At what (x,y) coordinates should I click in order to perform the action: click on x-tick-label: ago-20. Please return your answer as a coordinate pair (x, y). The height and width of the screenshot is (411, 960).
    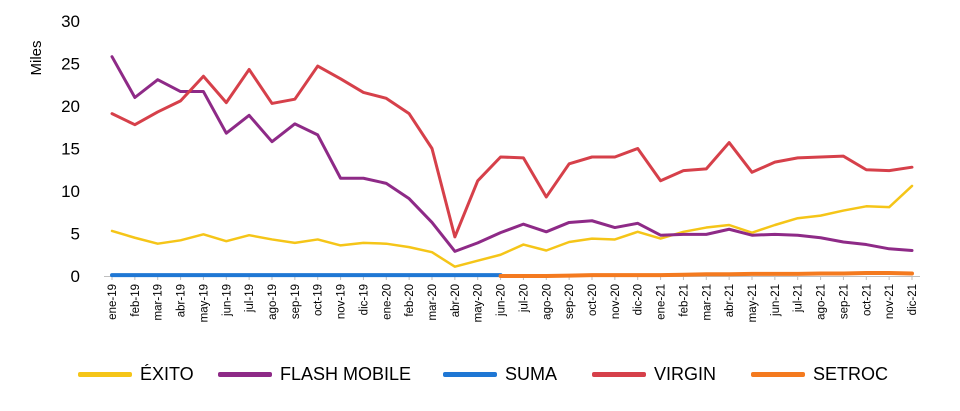
    Looking at the image, I should click on (547, 302).